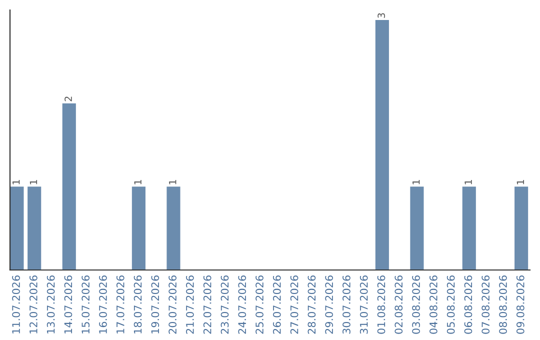 This screenshot has width=540, height=340. I want to click on data-label: 2, so click(68, 99).